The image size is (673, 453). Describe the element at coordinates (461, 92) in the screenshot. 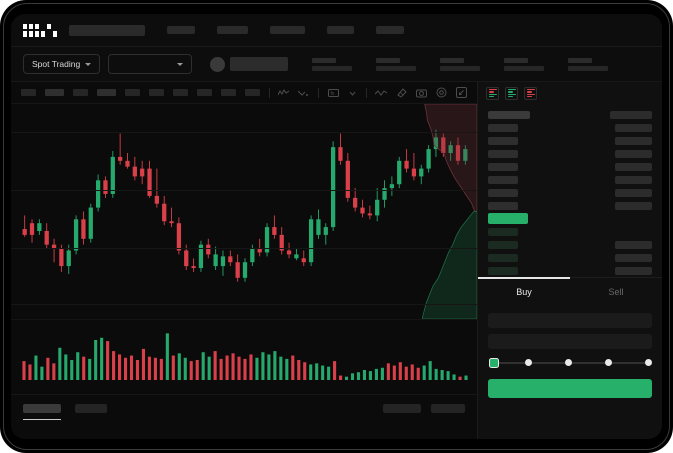

I see `fullscreen-icon` at that location.